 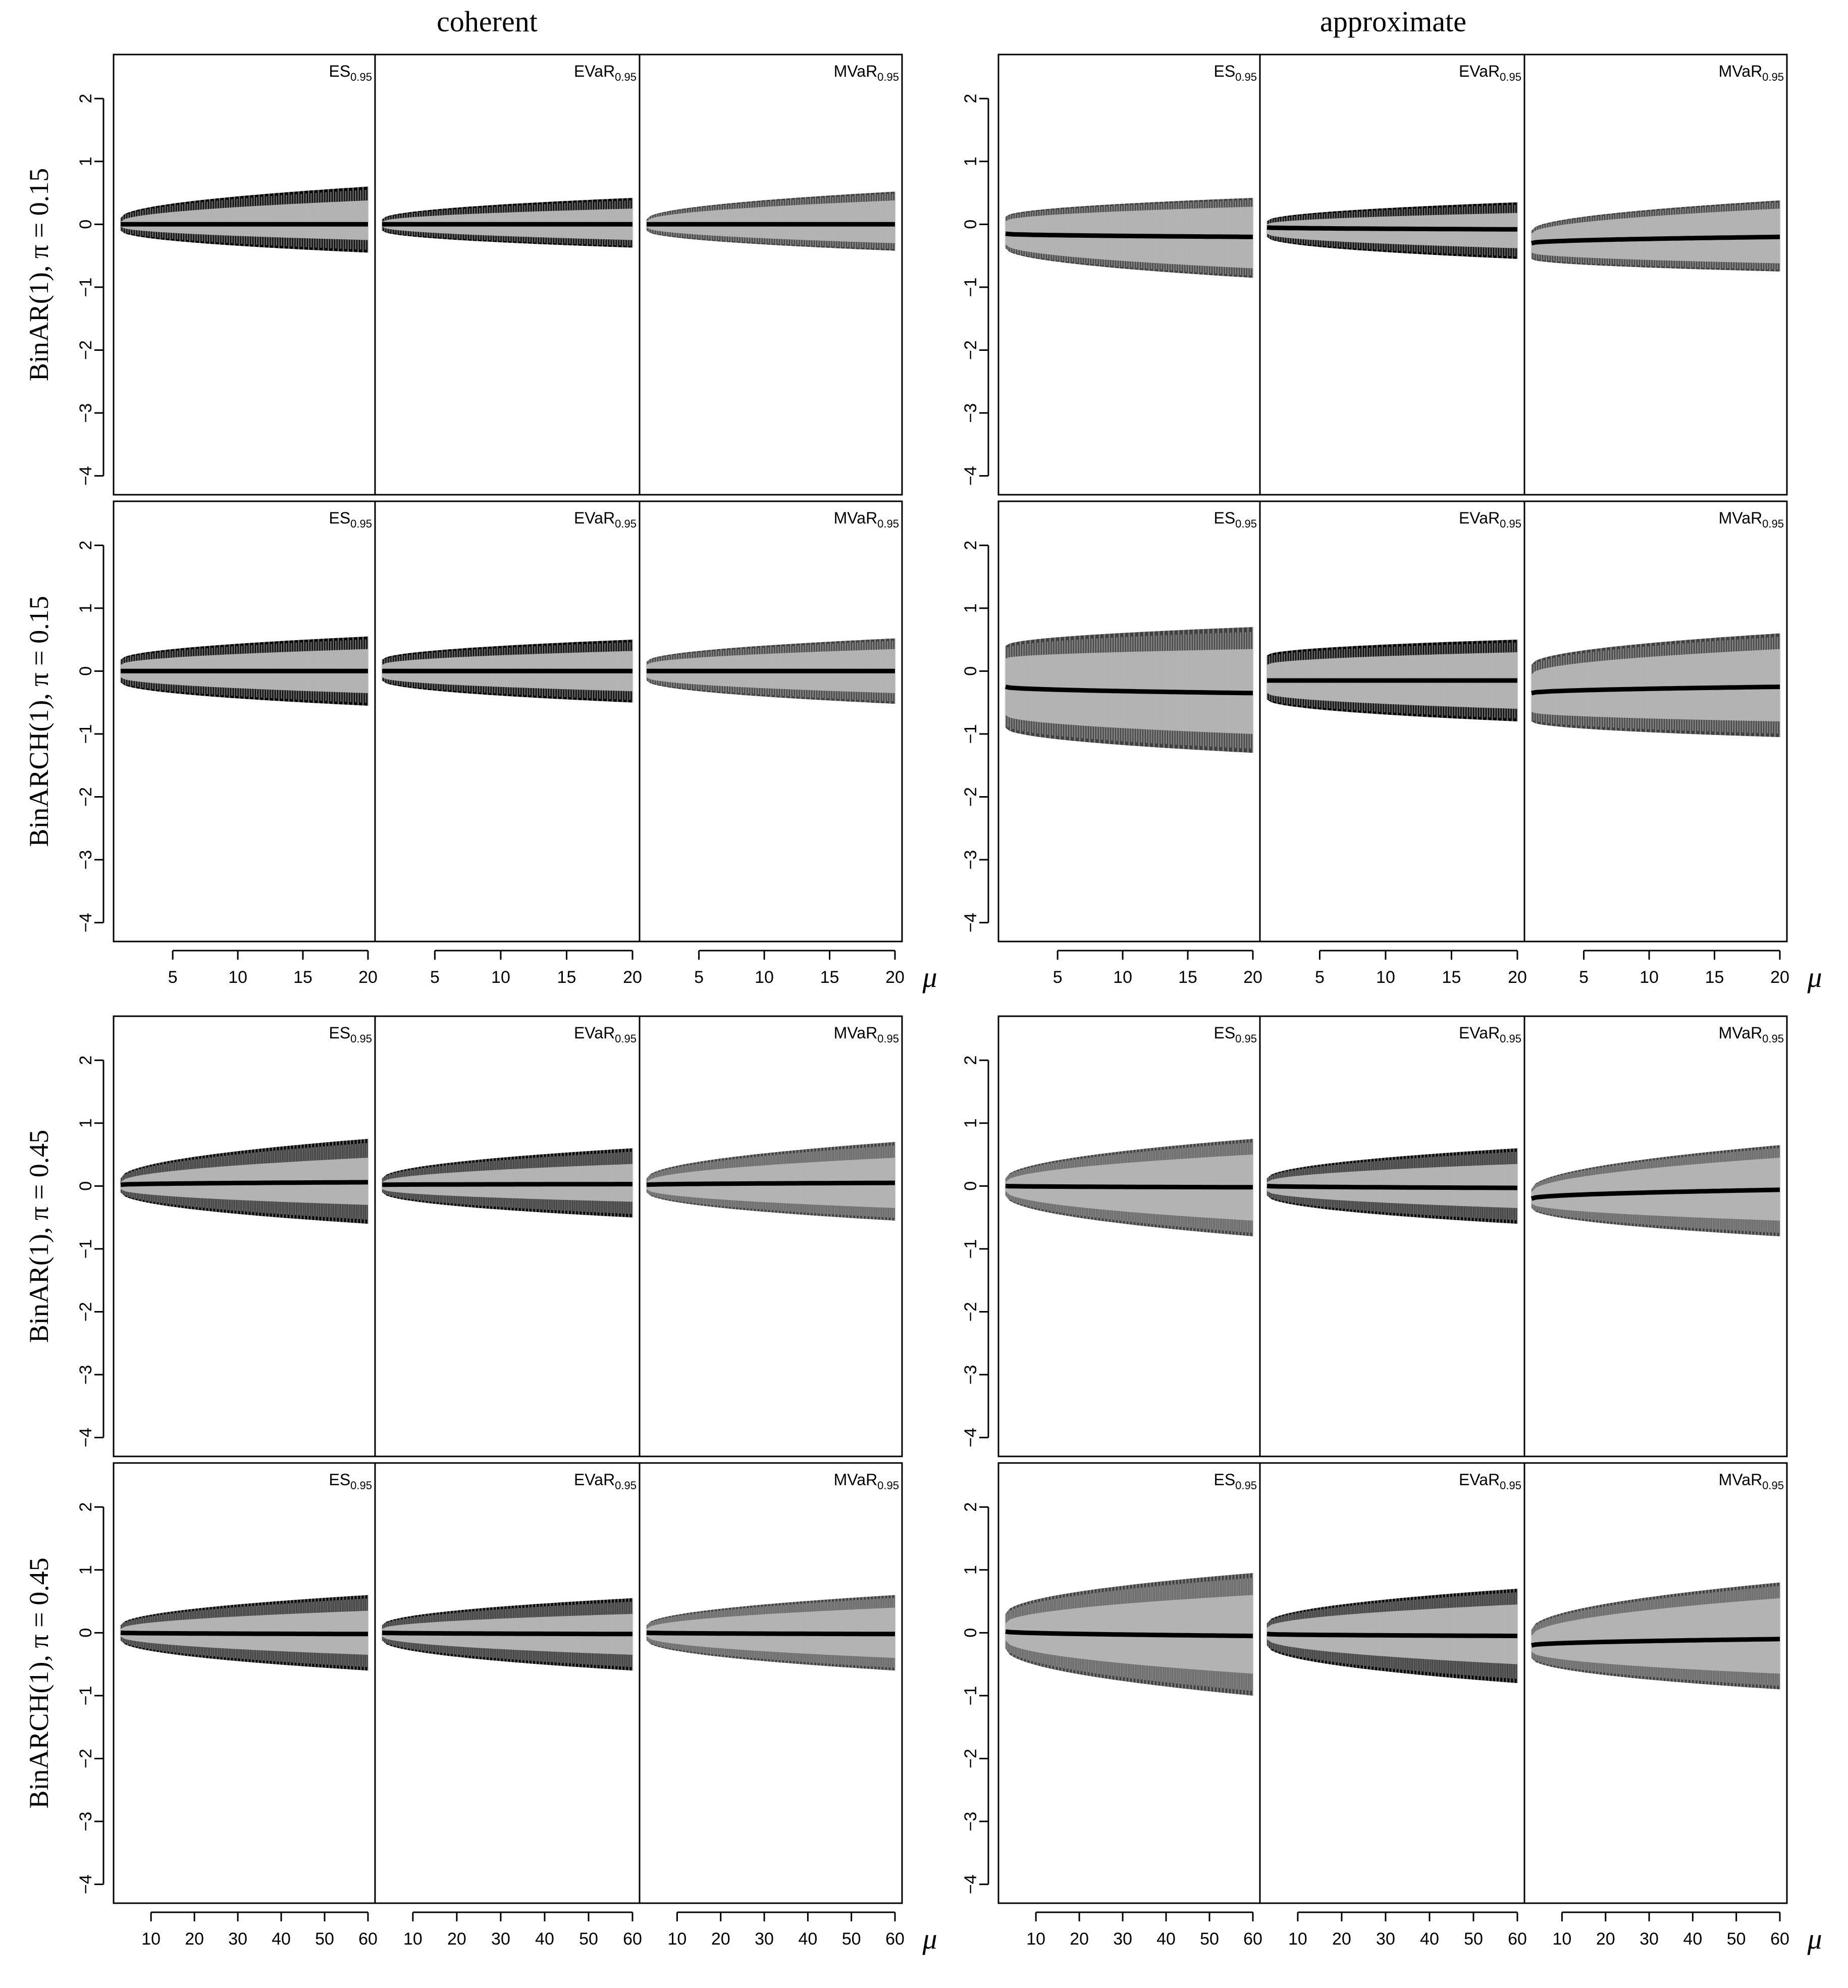 I want to click on panel-coherent-binarch-1-0-15-mvar0-95: MVaR0.95, so click(x=771, y=721).